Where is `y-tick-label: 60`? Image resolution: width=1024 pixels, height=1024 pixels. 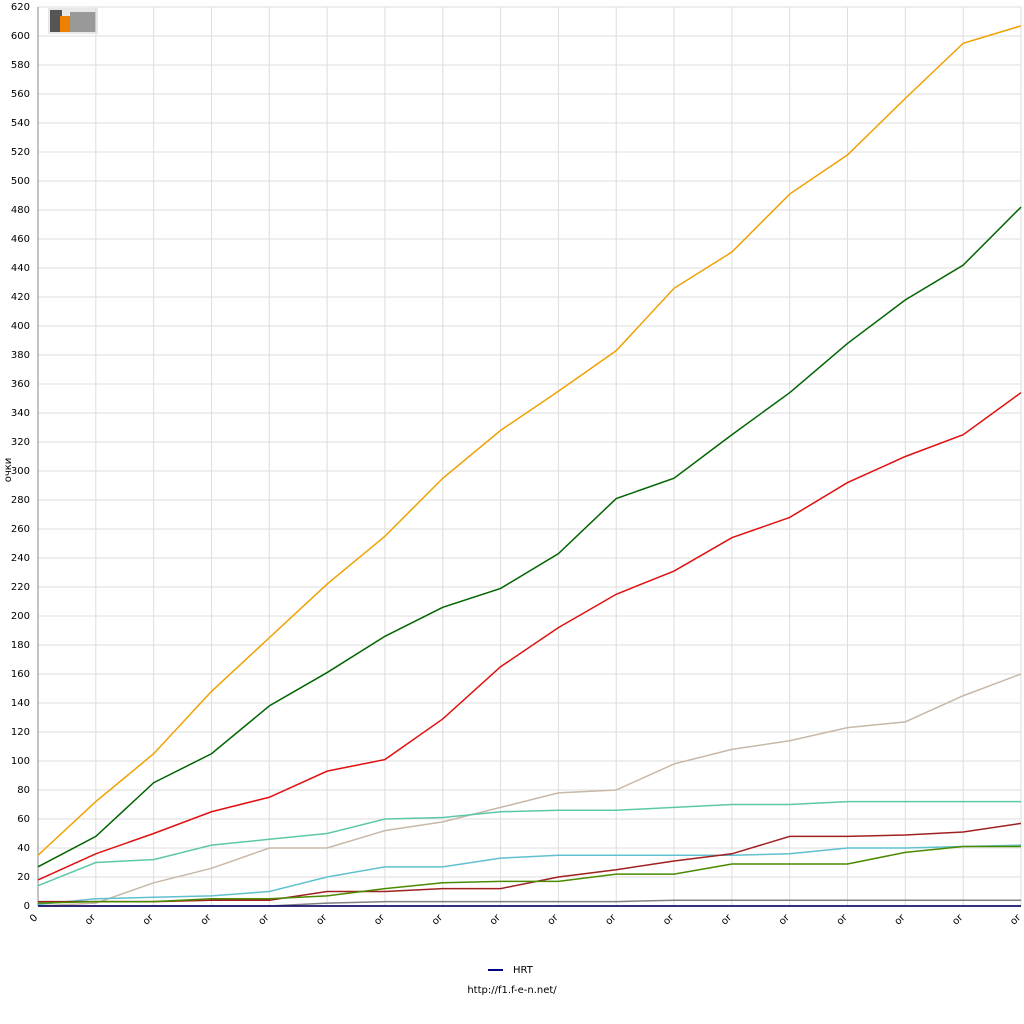 y-tick-label: 60 is located at coordinates (23, 819).